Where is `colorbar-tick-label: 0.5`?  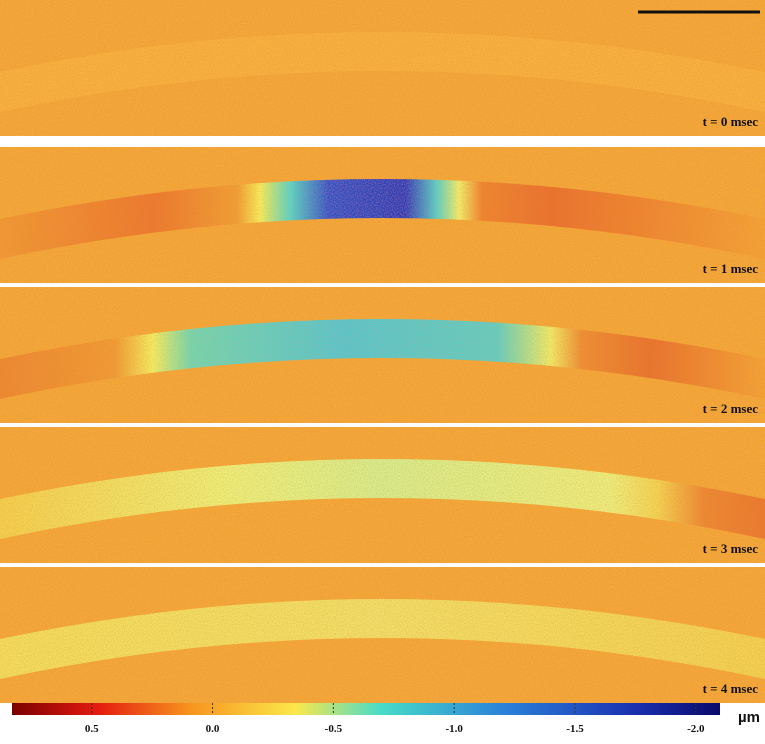
colorbar-tick-label: 0.5 is located at coordinates (92, 729).